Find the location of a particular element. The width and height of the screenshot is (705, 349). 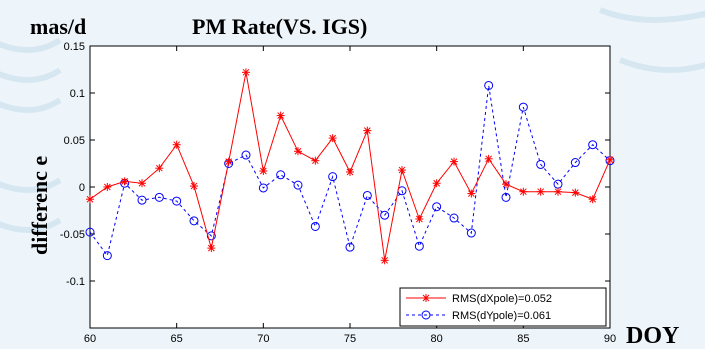

chart-title: PM Rate(VS. IGS) is located at coordinates (279, 26).